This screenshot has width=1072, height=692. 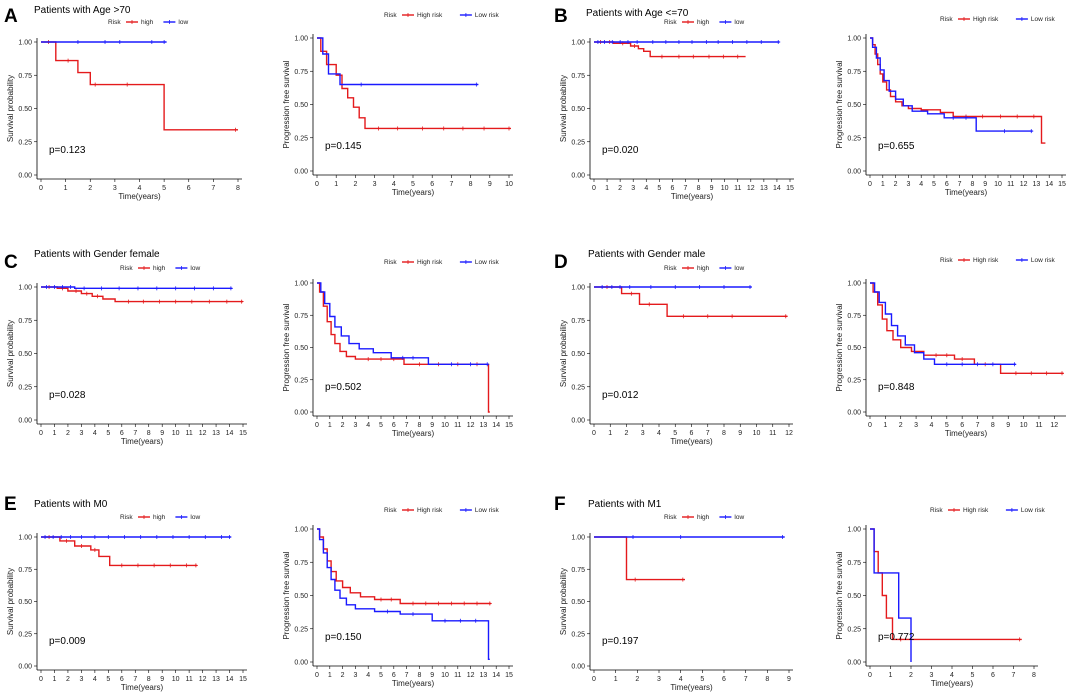 I want to click on panel-title-e: Patients with M0, so click(x=71, y=504).